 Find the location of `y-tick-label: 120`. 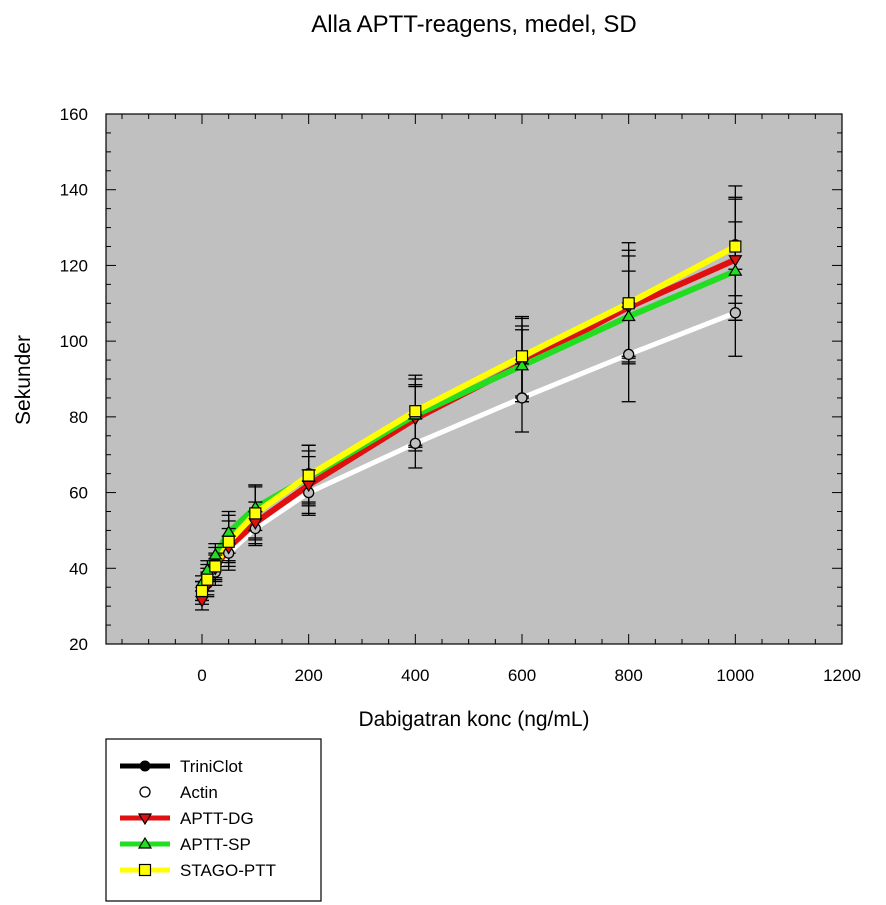

y-tick-label: 120 is located at coordinates (74, 265).